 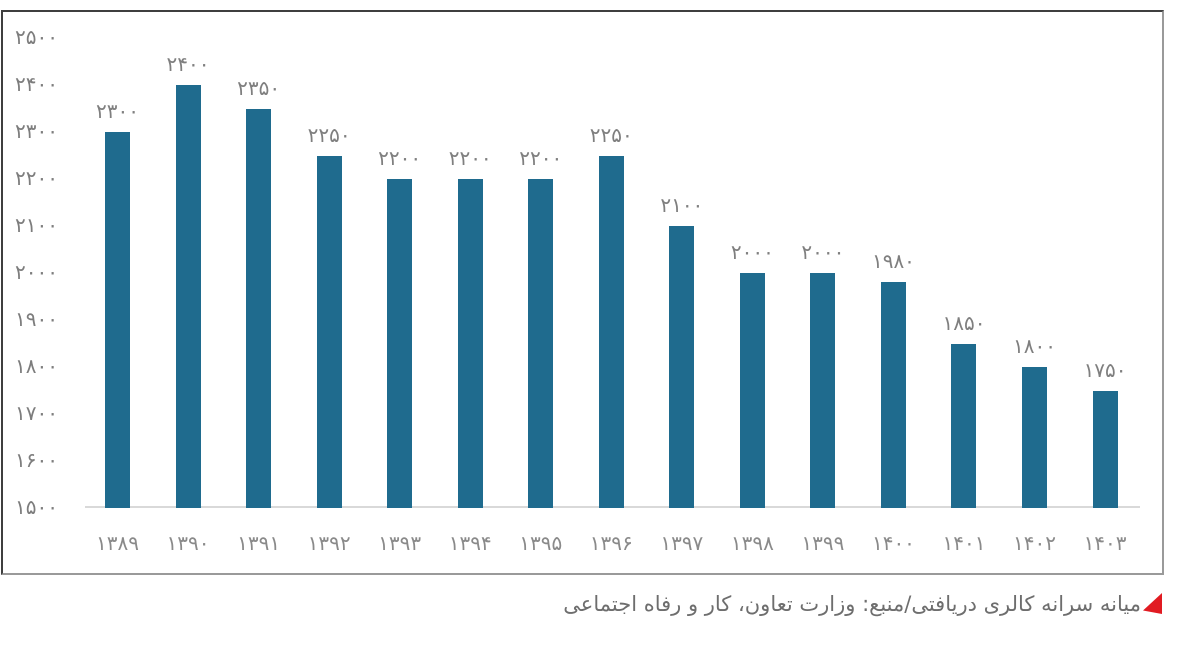 I want to click on y-tick-label: ۲۲۰۰, so click(x=36, y=178).